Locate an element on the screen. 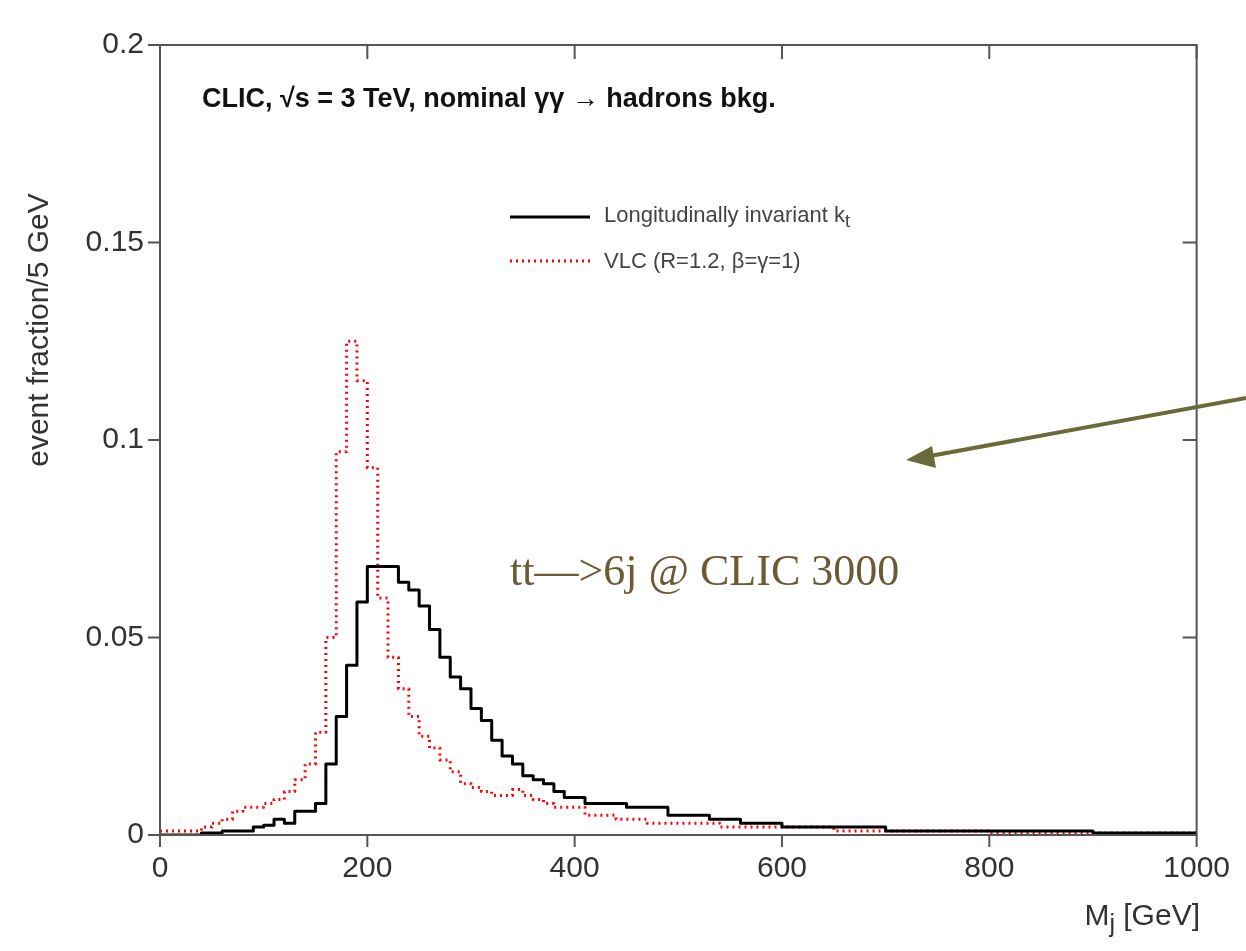  x-tick-label: 600 is located at coordinates (782, 867).